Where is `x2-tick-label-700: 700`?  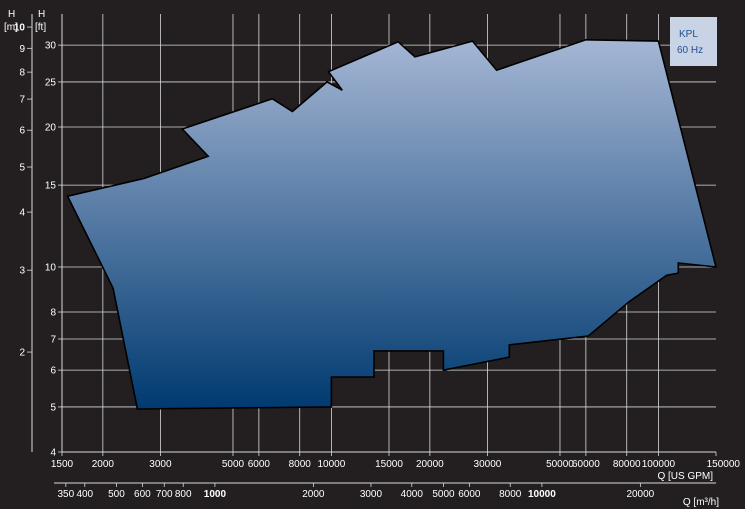 x2-tick-label-700: 700 is located at coordinates (164, 494).